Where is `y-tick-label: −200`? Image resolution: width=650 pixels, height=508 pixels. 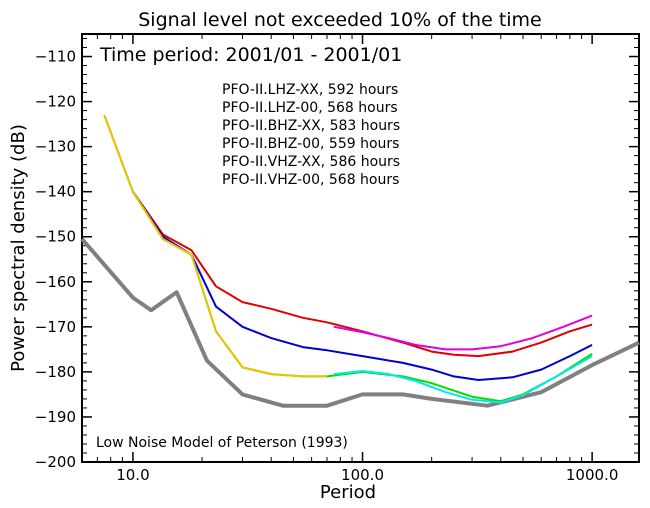 y-tick-label: −200 is located at coordinates (55, 462).